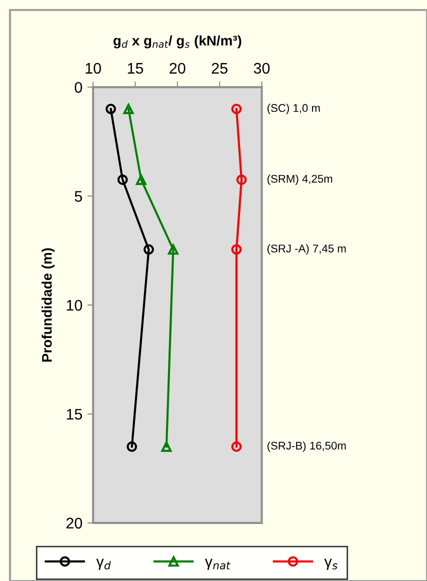 The height and width of the screenshot is (581, 427). Describe the element at coordinates (78, 87) in the screenshot. I see `y-tick-label: 0` at that location.